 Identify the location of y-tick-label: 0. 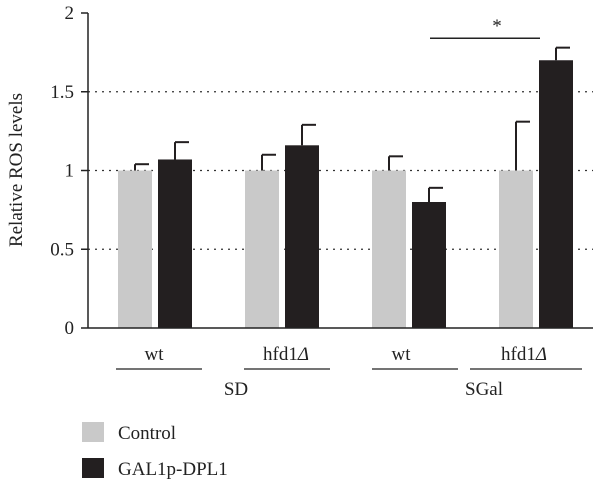
(70, 328).